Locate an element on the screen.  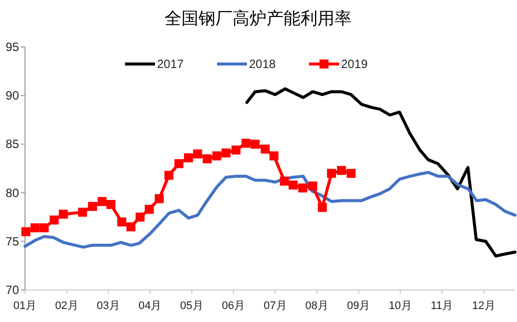
x-tick-label: 08月 is located at coordinates (317, 306).